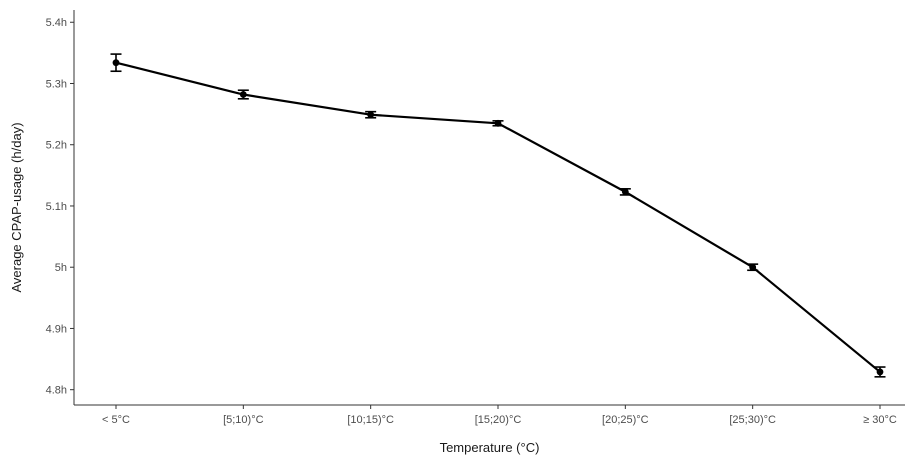 This screenshot has width=920, height=461. I want to click on y-tick-label: 4.8h, so click(56, 391).